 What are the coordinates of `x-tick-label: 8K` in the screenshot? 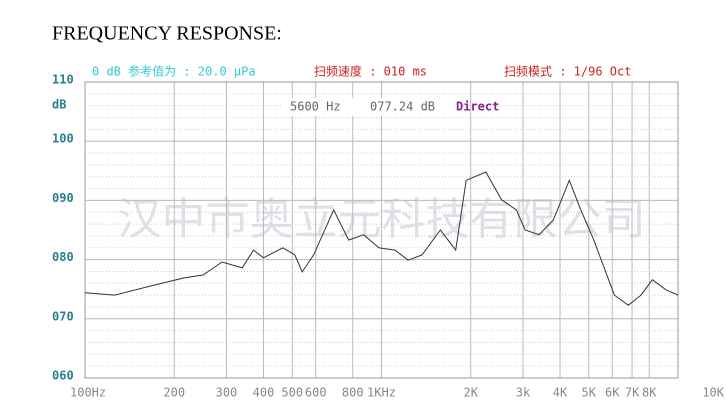 It's located at (649, 393).